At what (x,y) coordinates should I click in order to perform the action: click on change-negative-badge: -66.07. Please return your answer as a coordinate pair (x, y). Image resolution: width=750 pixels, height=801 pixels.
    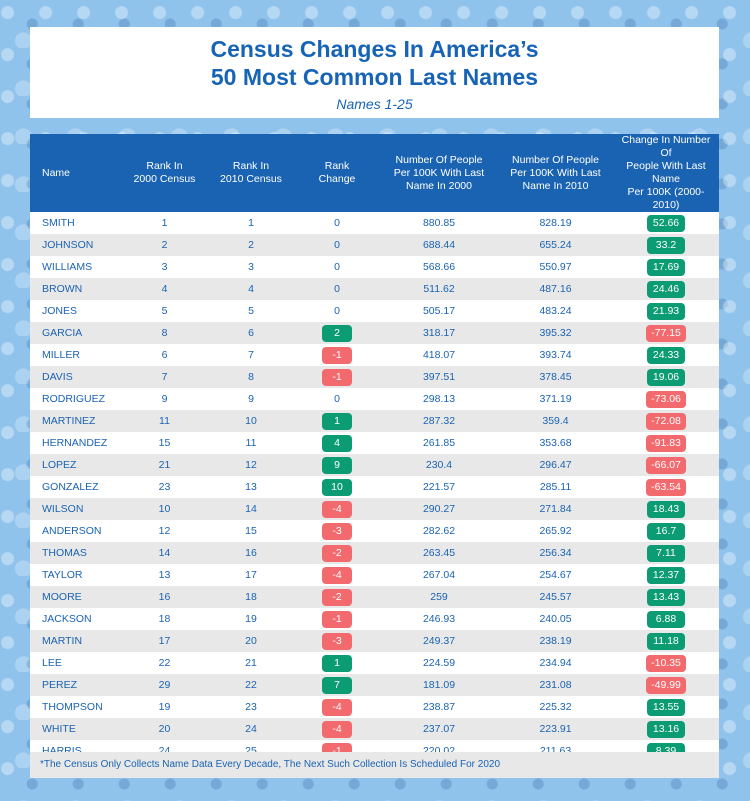
    Looking at the image, I should click on (666, 465).